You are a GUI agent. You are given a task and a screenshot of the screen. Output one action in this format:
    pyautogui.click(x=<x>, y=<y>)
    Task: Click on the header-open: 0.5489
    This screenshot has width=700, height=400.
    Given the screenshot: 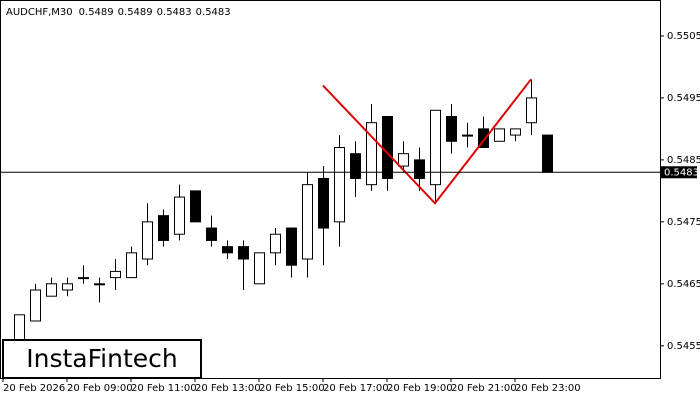 What is the action you would take?
    pyautogui.click(x=96, y=12)
    